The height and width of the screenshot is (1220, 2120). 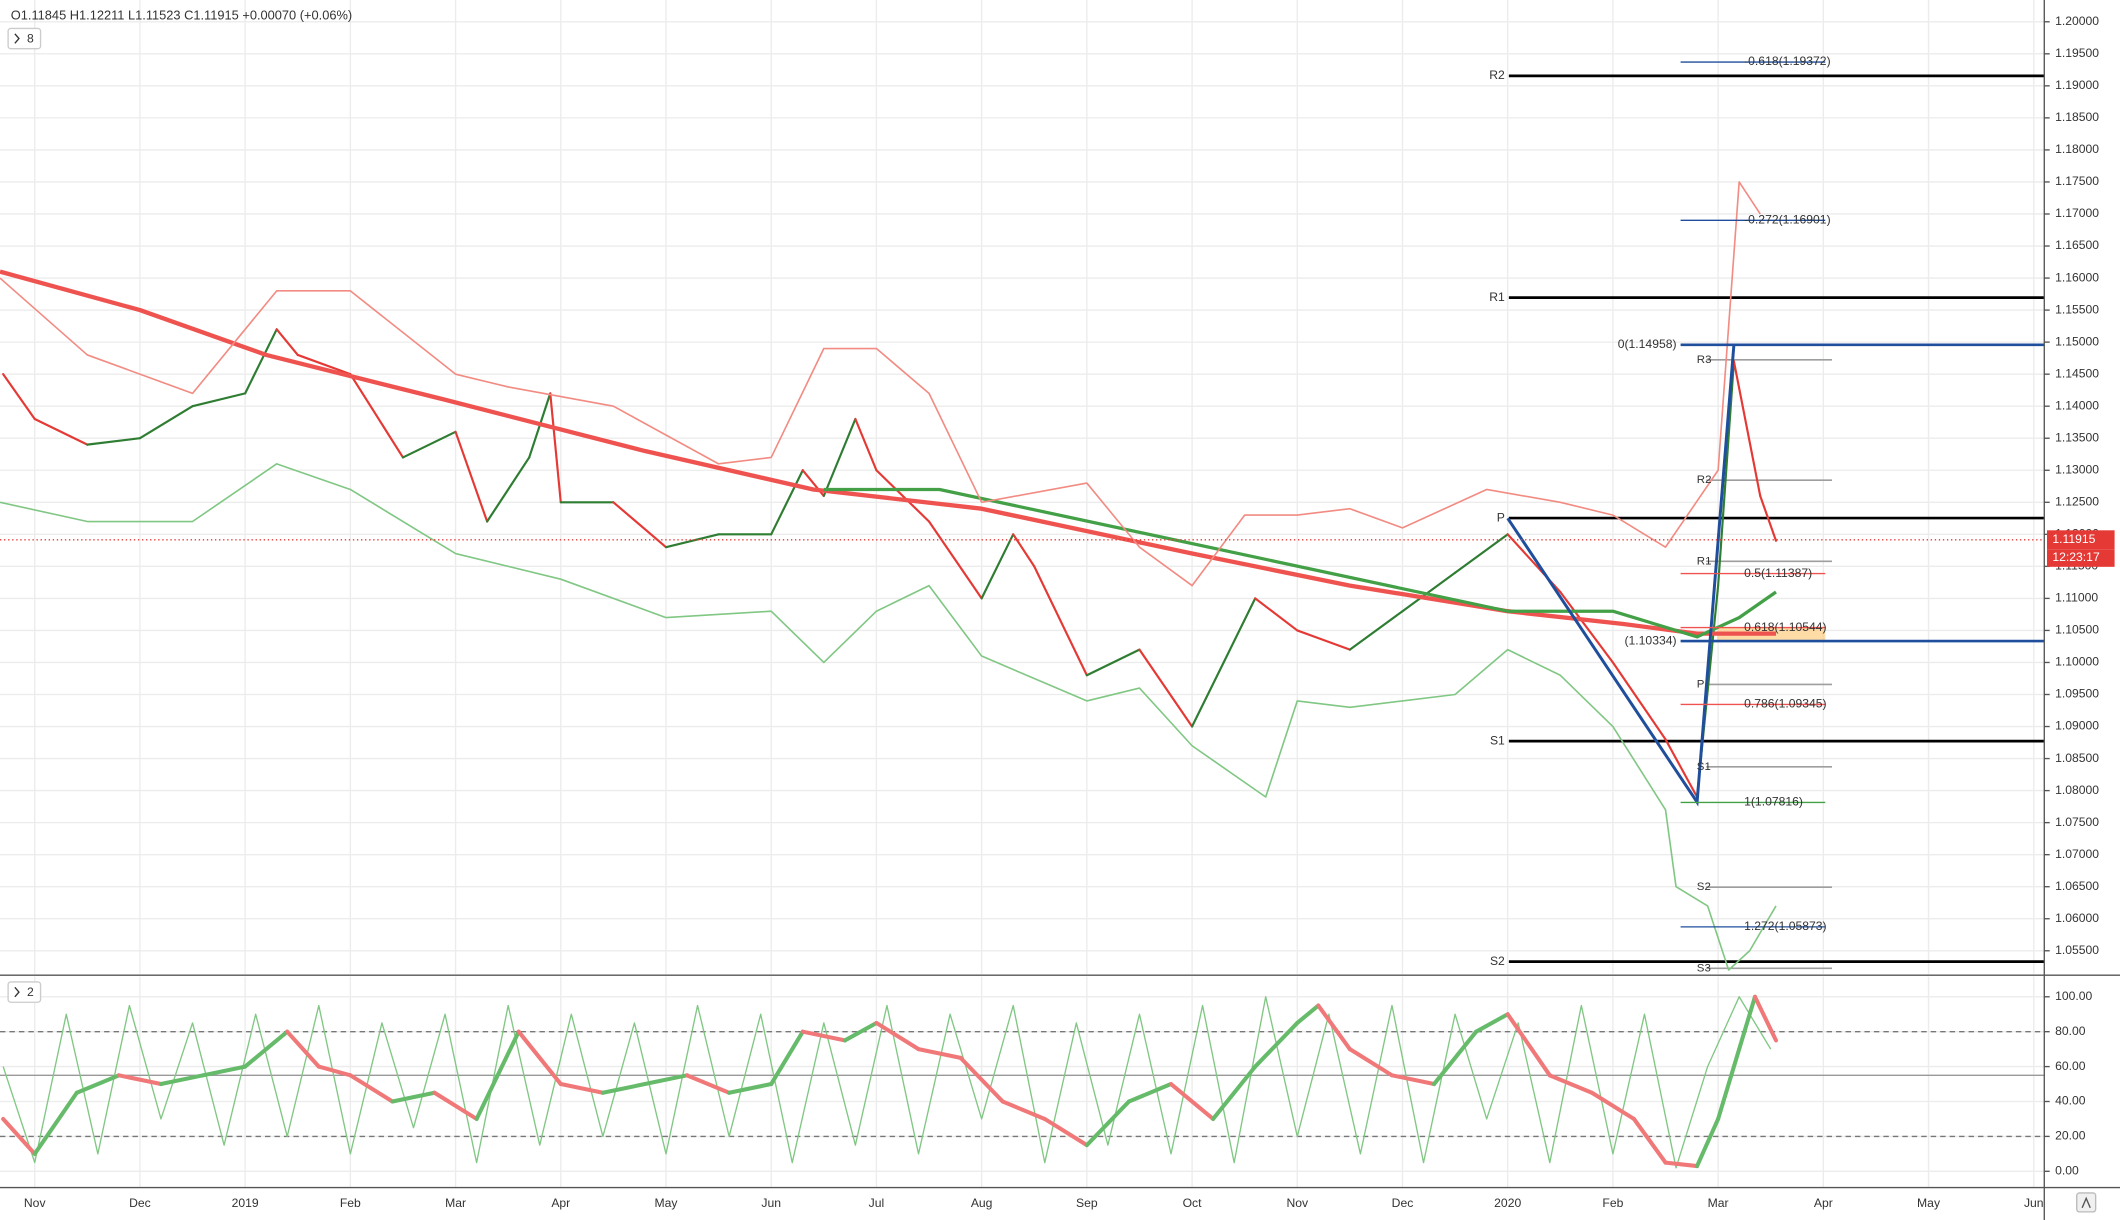 What do you see at coordinates (1787, 220) in the screenshot?
I see `fib-label: -0.272(1.16901)` at bounding box center [1787, 220].